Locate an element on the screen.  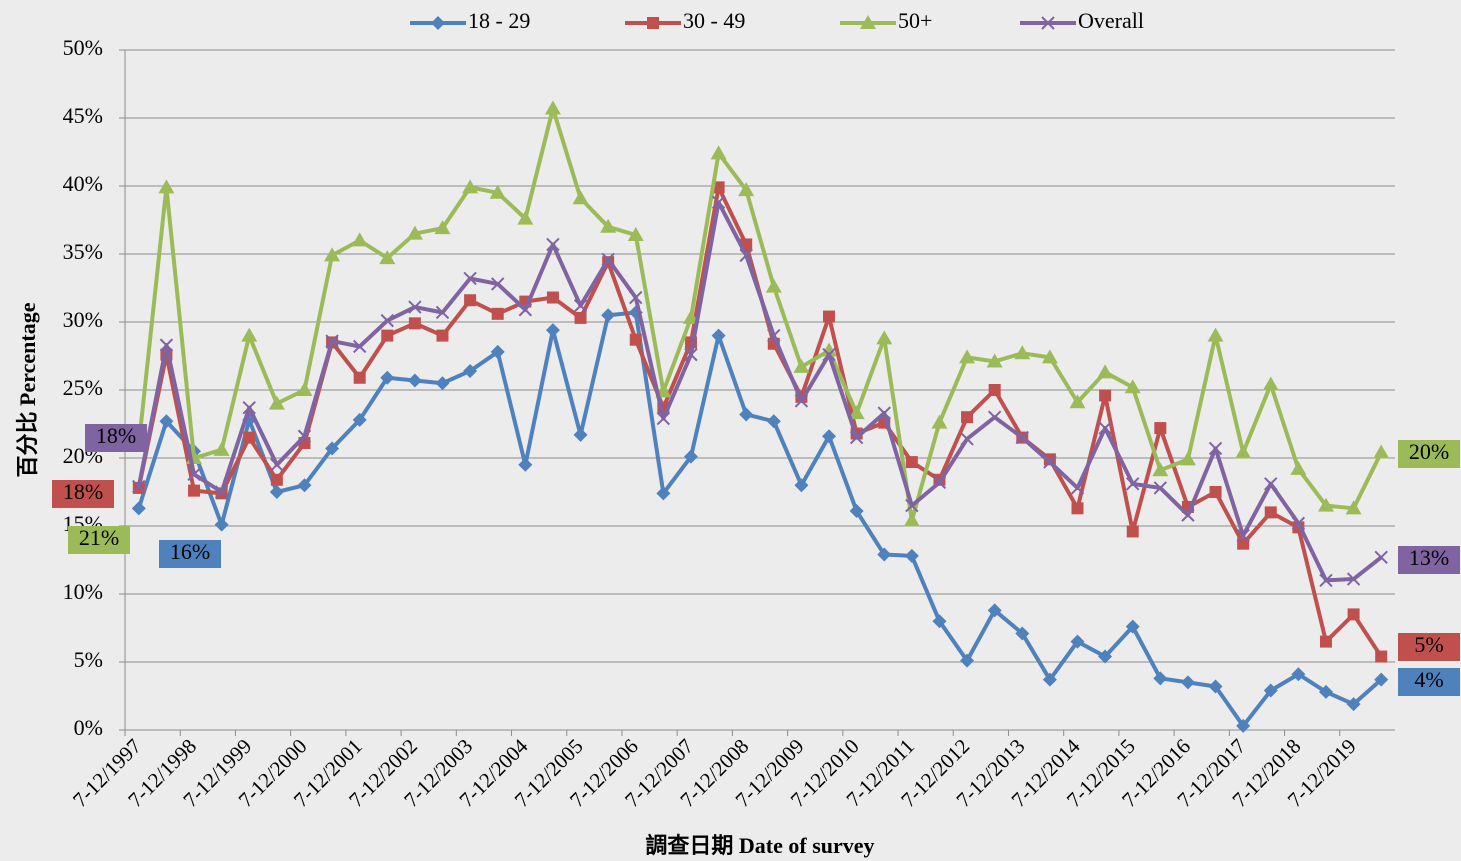
y-axis-label: 百分比 Percentage is located at coordinates (27, 389).